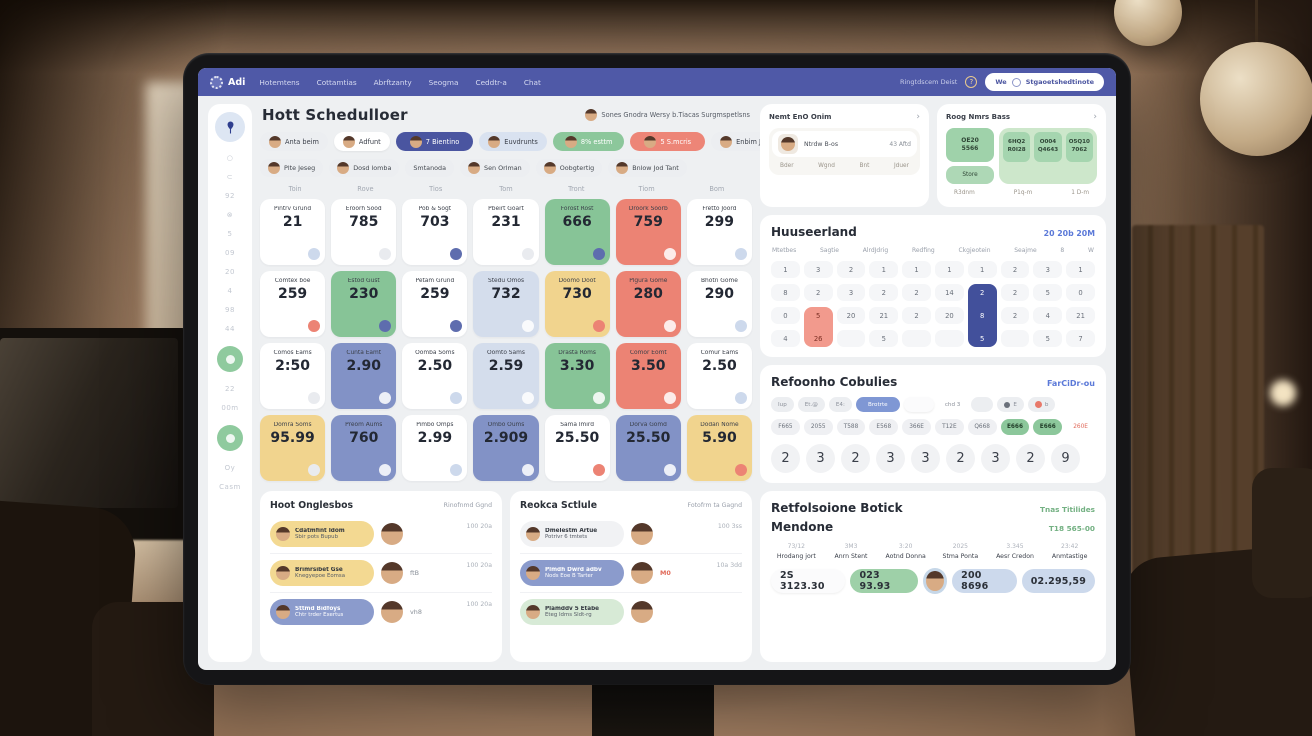 The width and height of the screenshot is (1312, 736). I want to click on sidebar-item: 98, so click(230, 310).